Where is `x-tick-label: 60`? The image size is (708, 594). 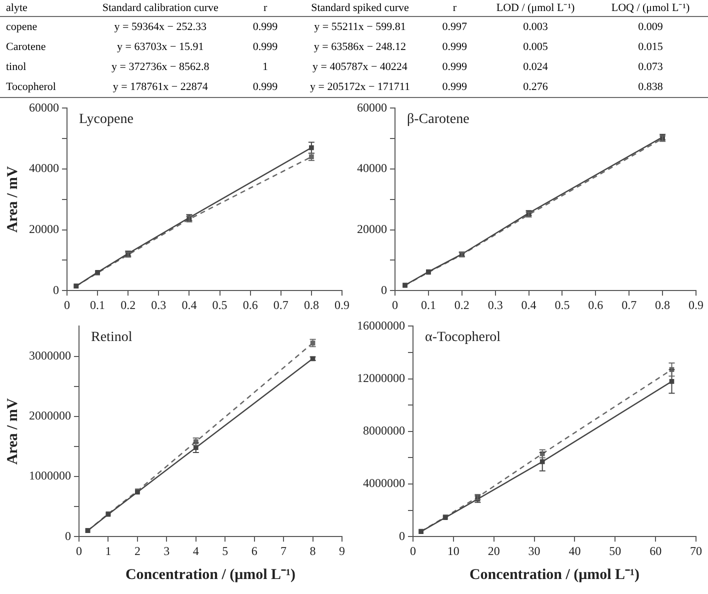
x-tick-label: 60 is located at coordinates (656, 551).